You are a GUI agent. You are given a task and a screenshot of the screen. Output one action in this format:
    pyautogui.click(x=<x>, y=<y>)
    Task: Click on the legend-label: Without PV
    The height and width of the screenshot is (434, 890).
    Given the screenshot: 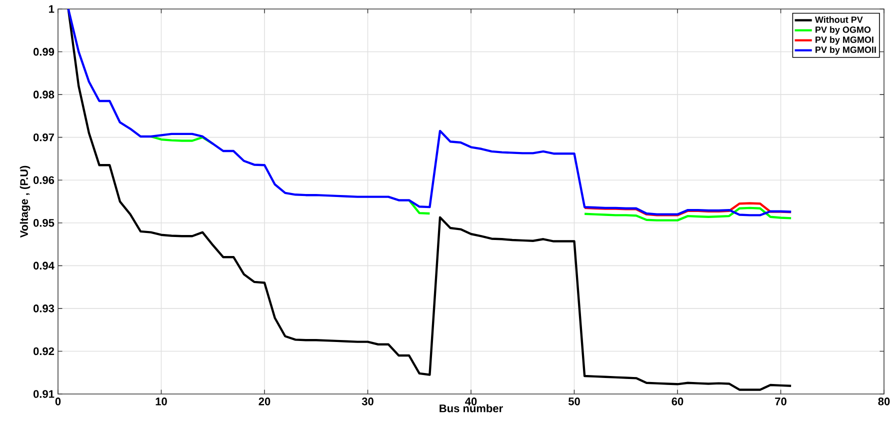 What is the action you would take?
    pyautogui.click(x=838, y=19)
    